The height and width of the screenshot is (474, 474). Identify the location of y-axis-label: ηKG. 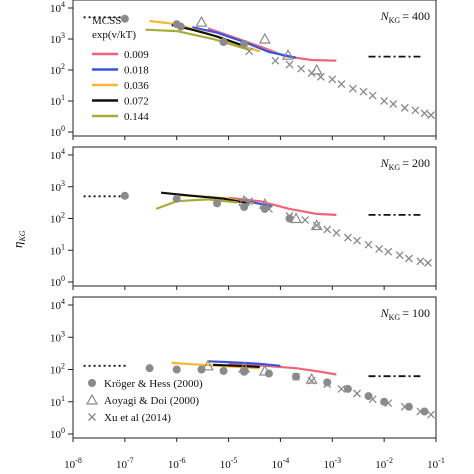
(18, 239).